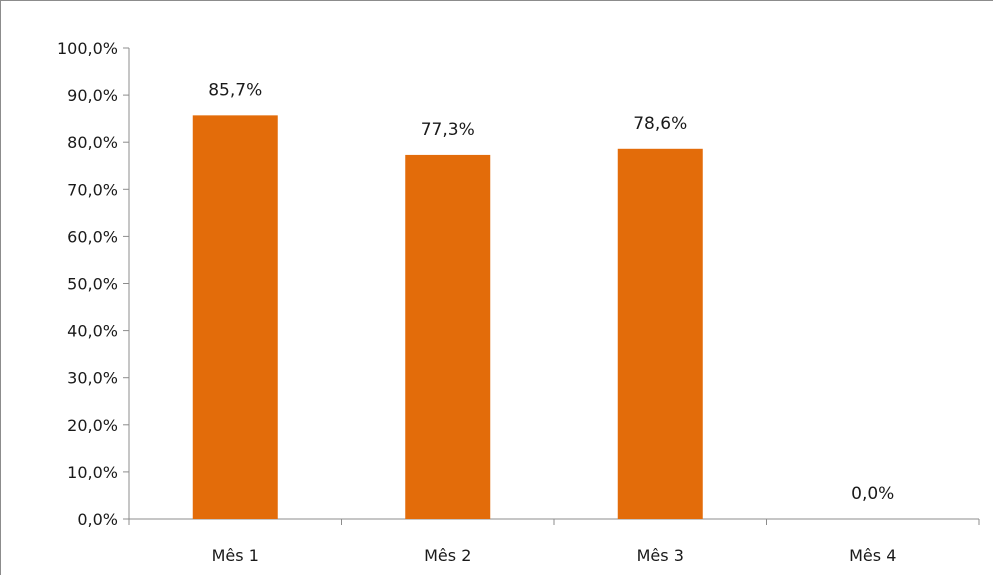  What do you see at coordinates (660, 124) in the screenshot?
I see `data-label: 78,6%` at bounding box center [660, 124].